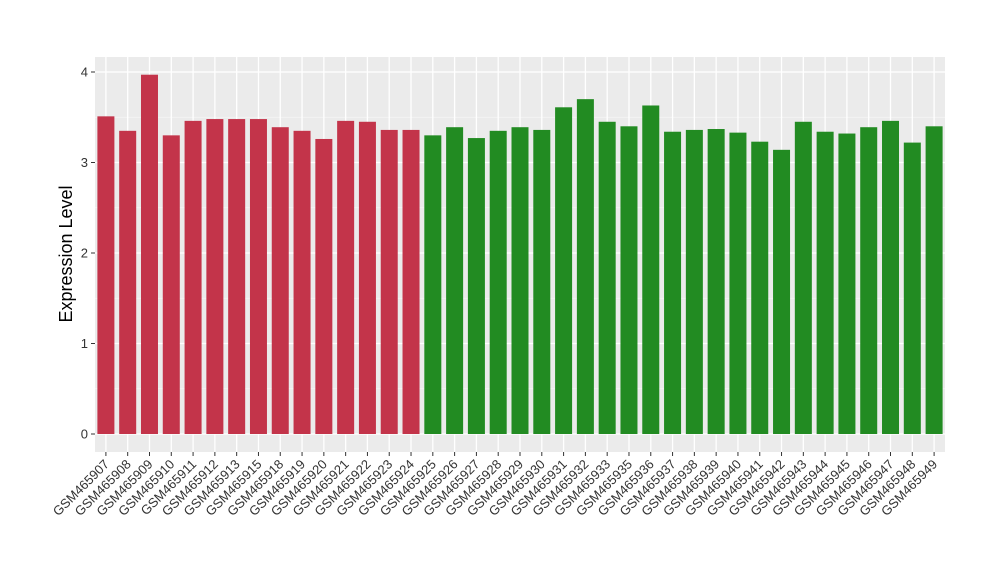 Image resolution: width=1000 pixels, height=580 pixels. What do you see at coordinates (280, 280) in the screenshot?
I see `bar-GSM465918` at bounding box center [280, 280].